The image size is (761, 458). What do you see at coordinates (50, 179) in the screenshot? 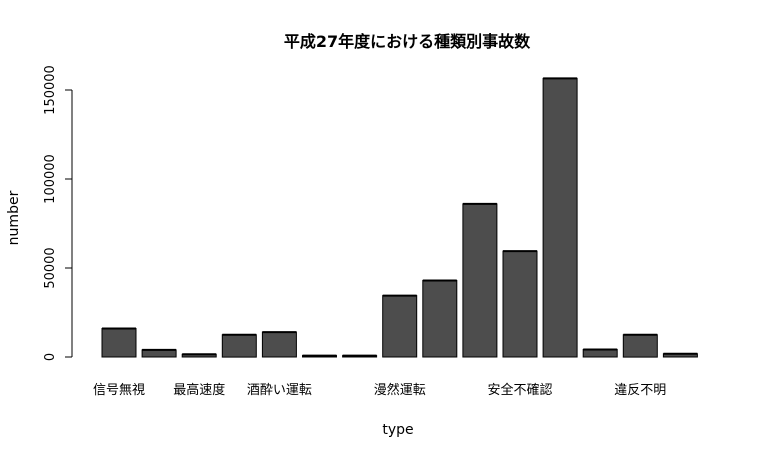
I see `y-tick-label: 100000` at bounding box center [50, 179].